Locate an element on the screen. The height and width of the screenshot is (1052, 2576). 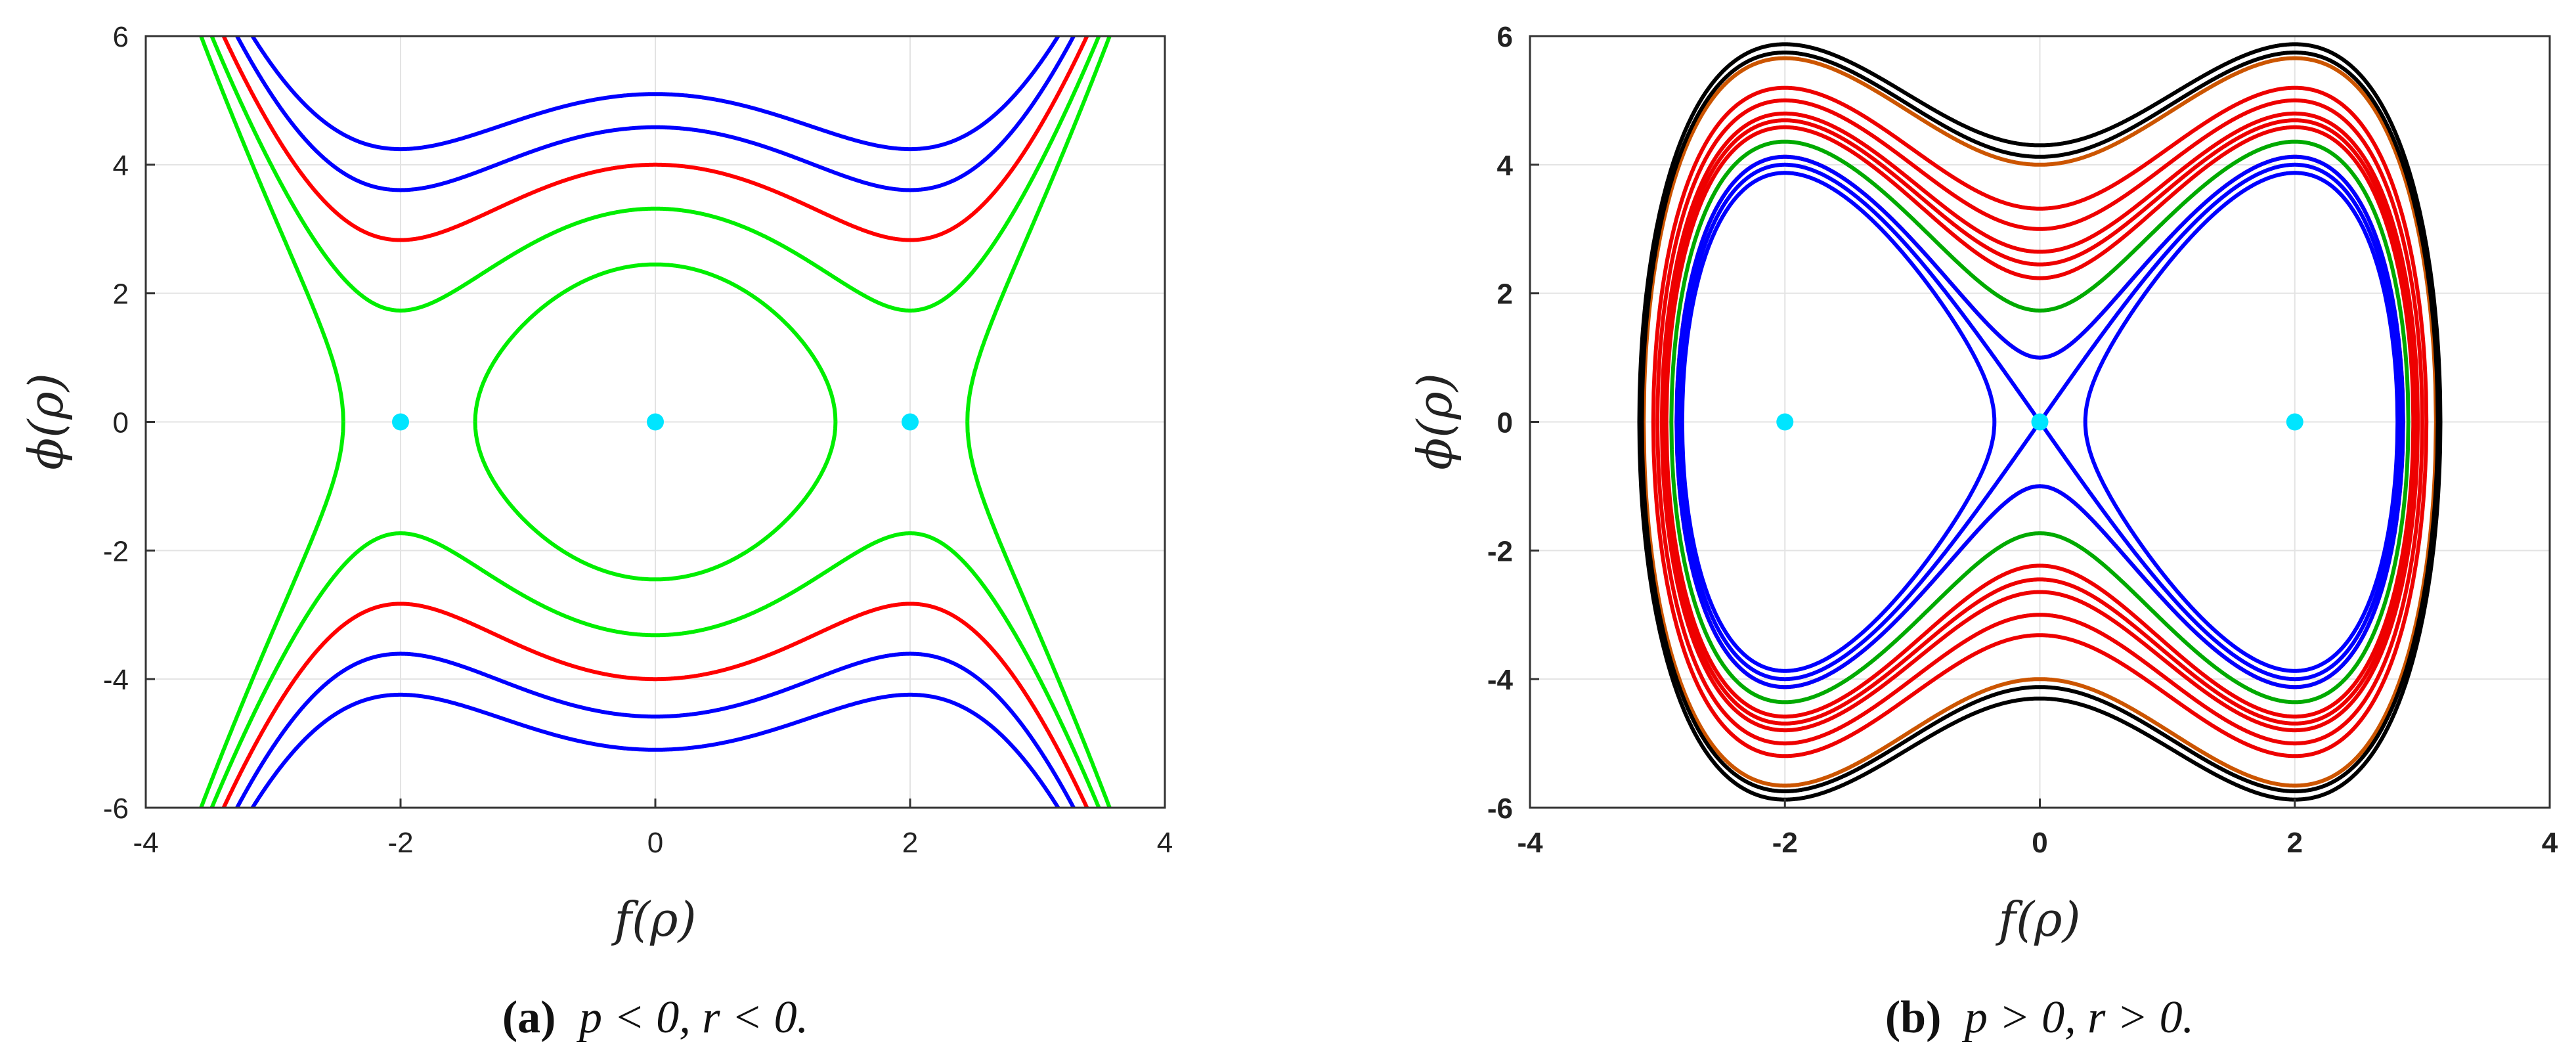
panel-b-ytick-label-5: 4 is located at coordinates (1505, 166).